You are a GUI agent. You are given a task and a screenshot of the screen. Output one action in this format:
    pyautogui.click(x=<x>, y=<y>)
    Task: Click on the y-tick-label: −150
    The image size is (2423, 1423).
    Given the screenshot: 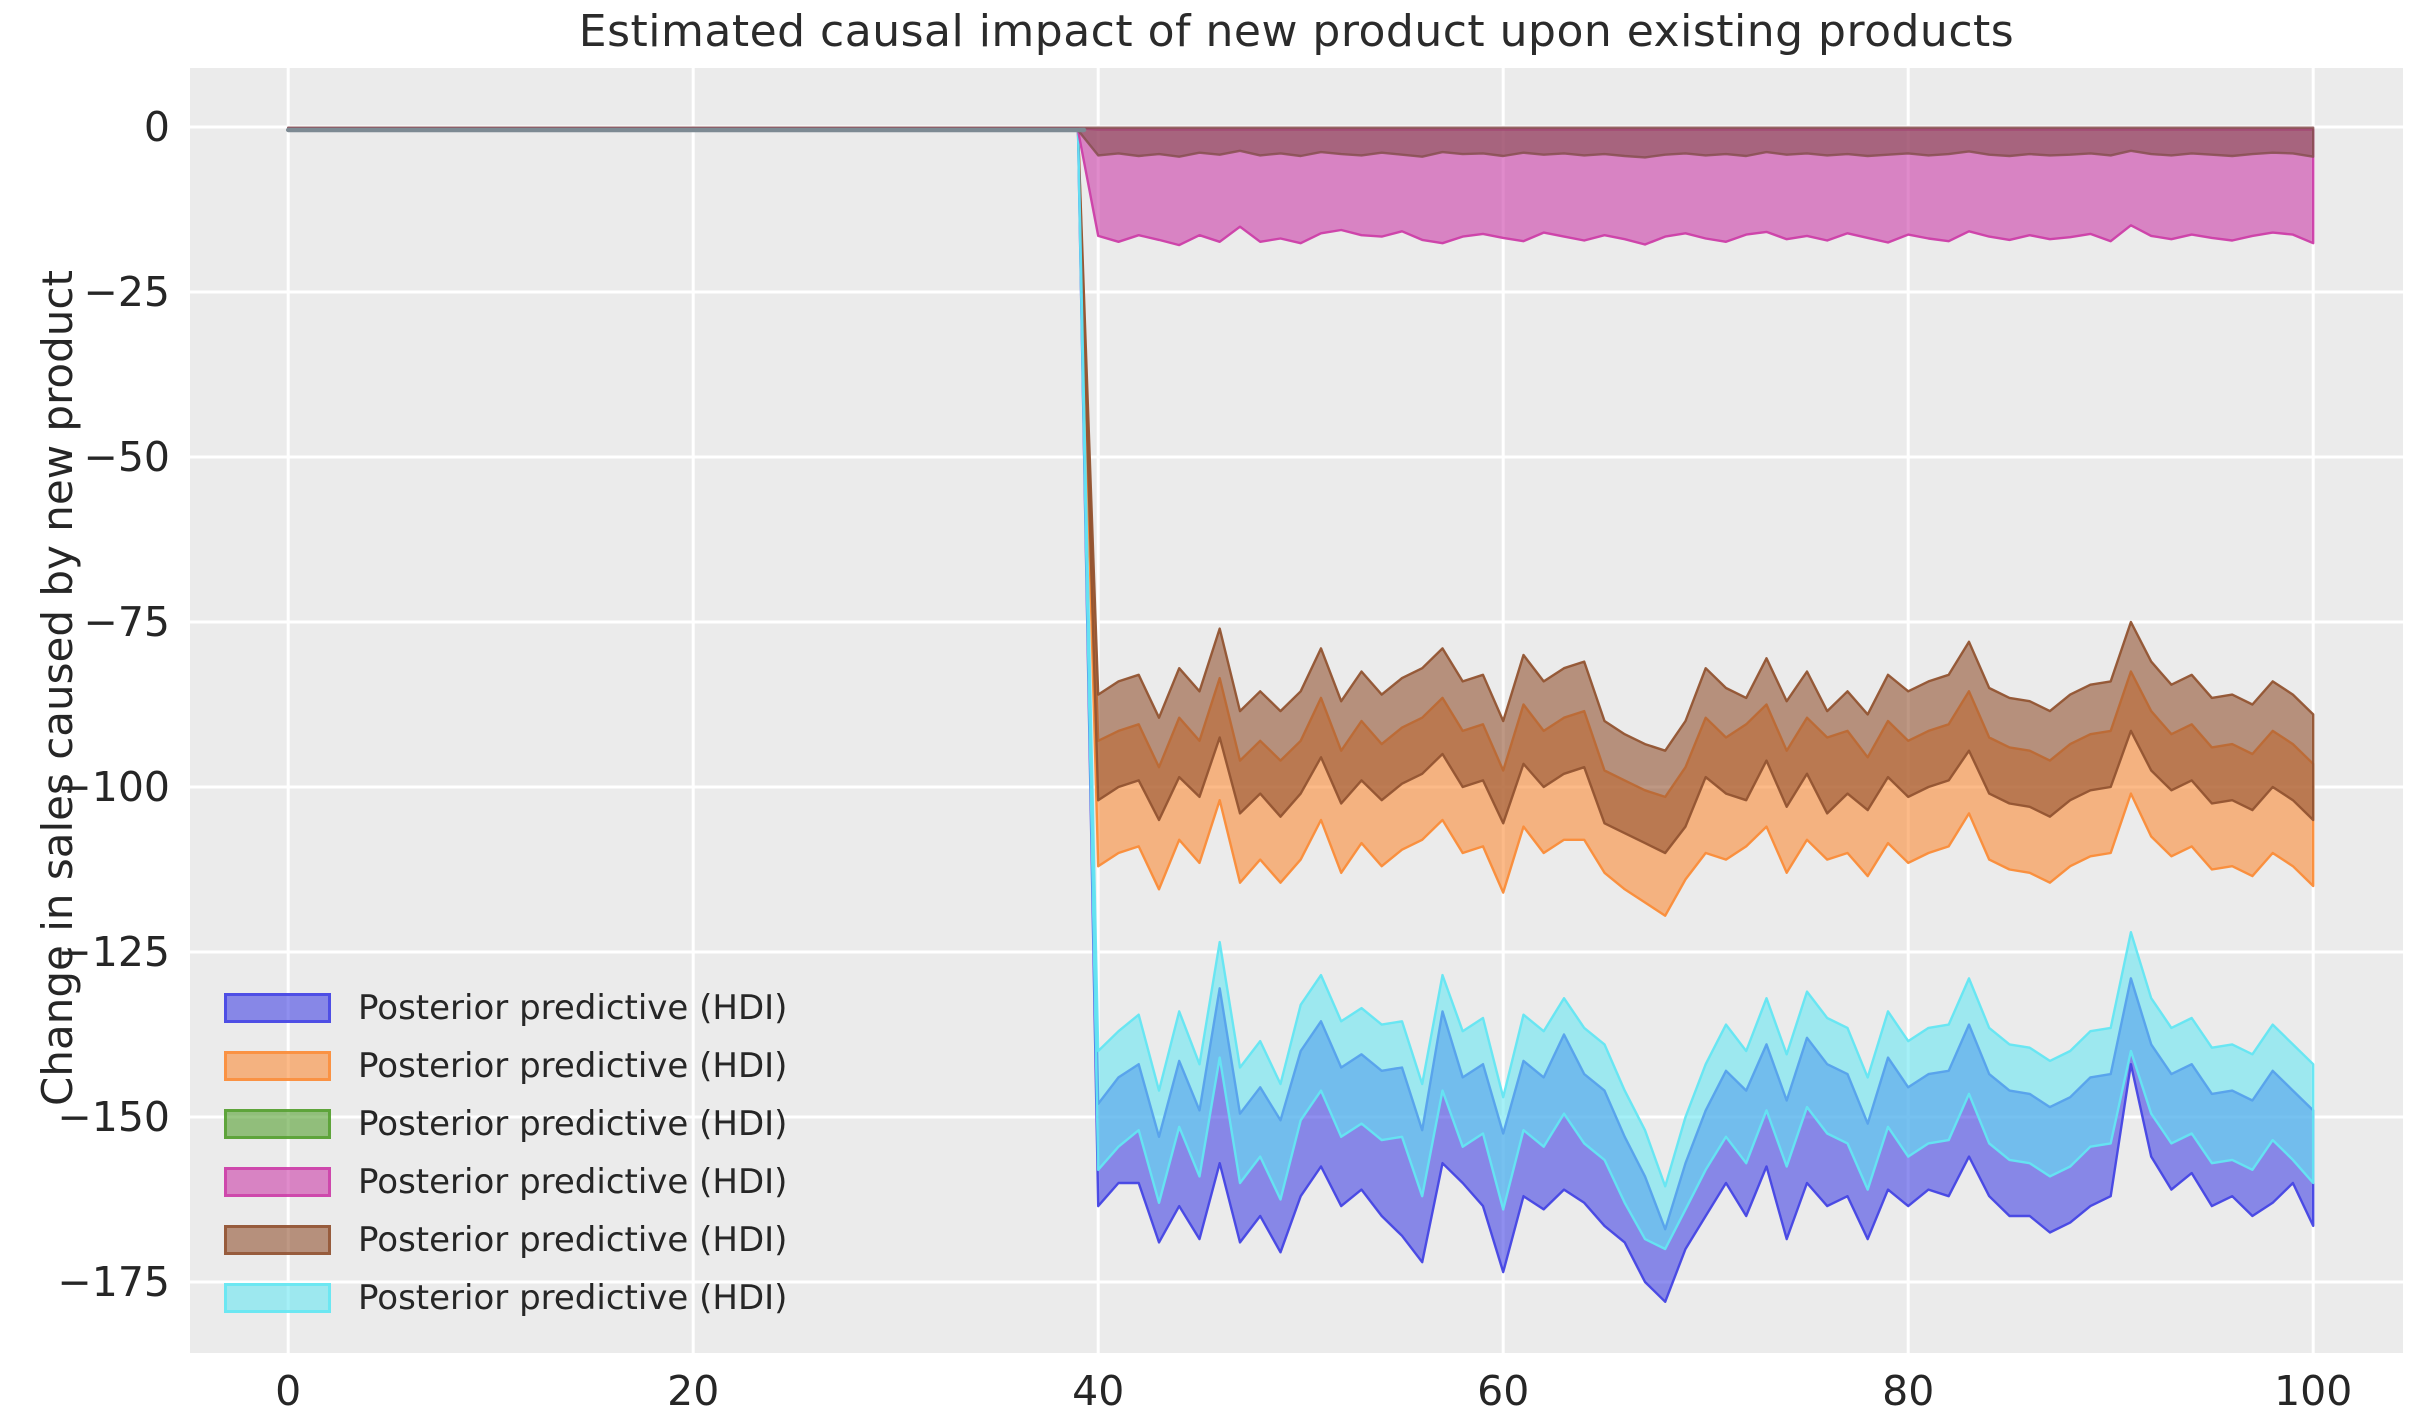 What is the action you would take?
    pyautogui.click(x=113, y=1117)
    